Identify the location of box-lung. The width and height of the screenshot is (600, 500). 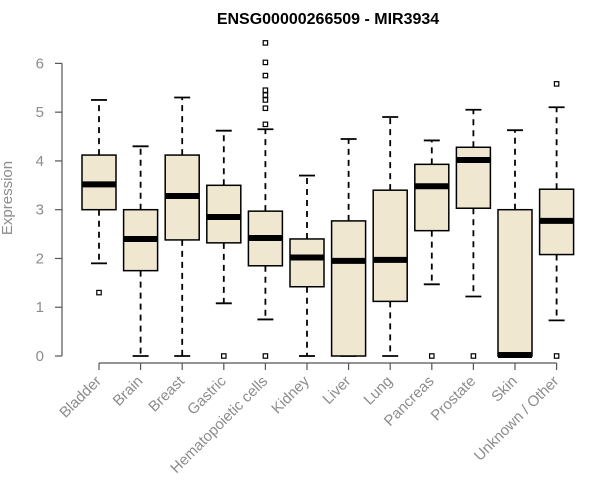
(390, 236).